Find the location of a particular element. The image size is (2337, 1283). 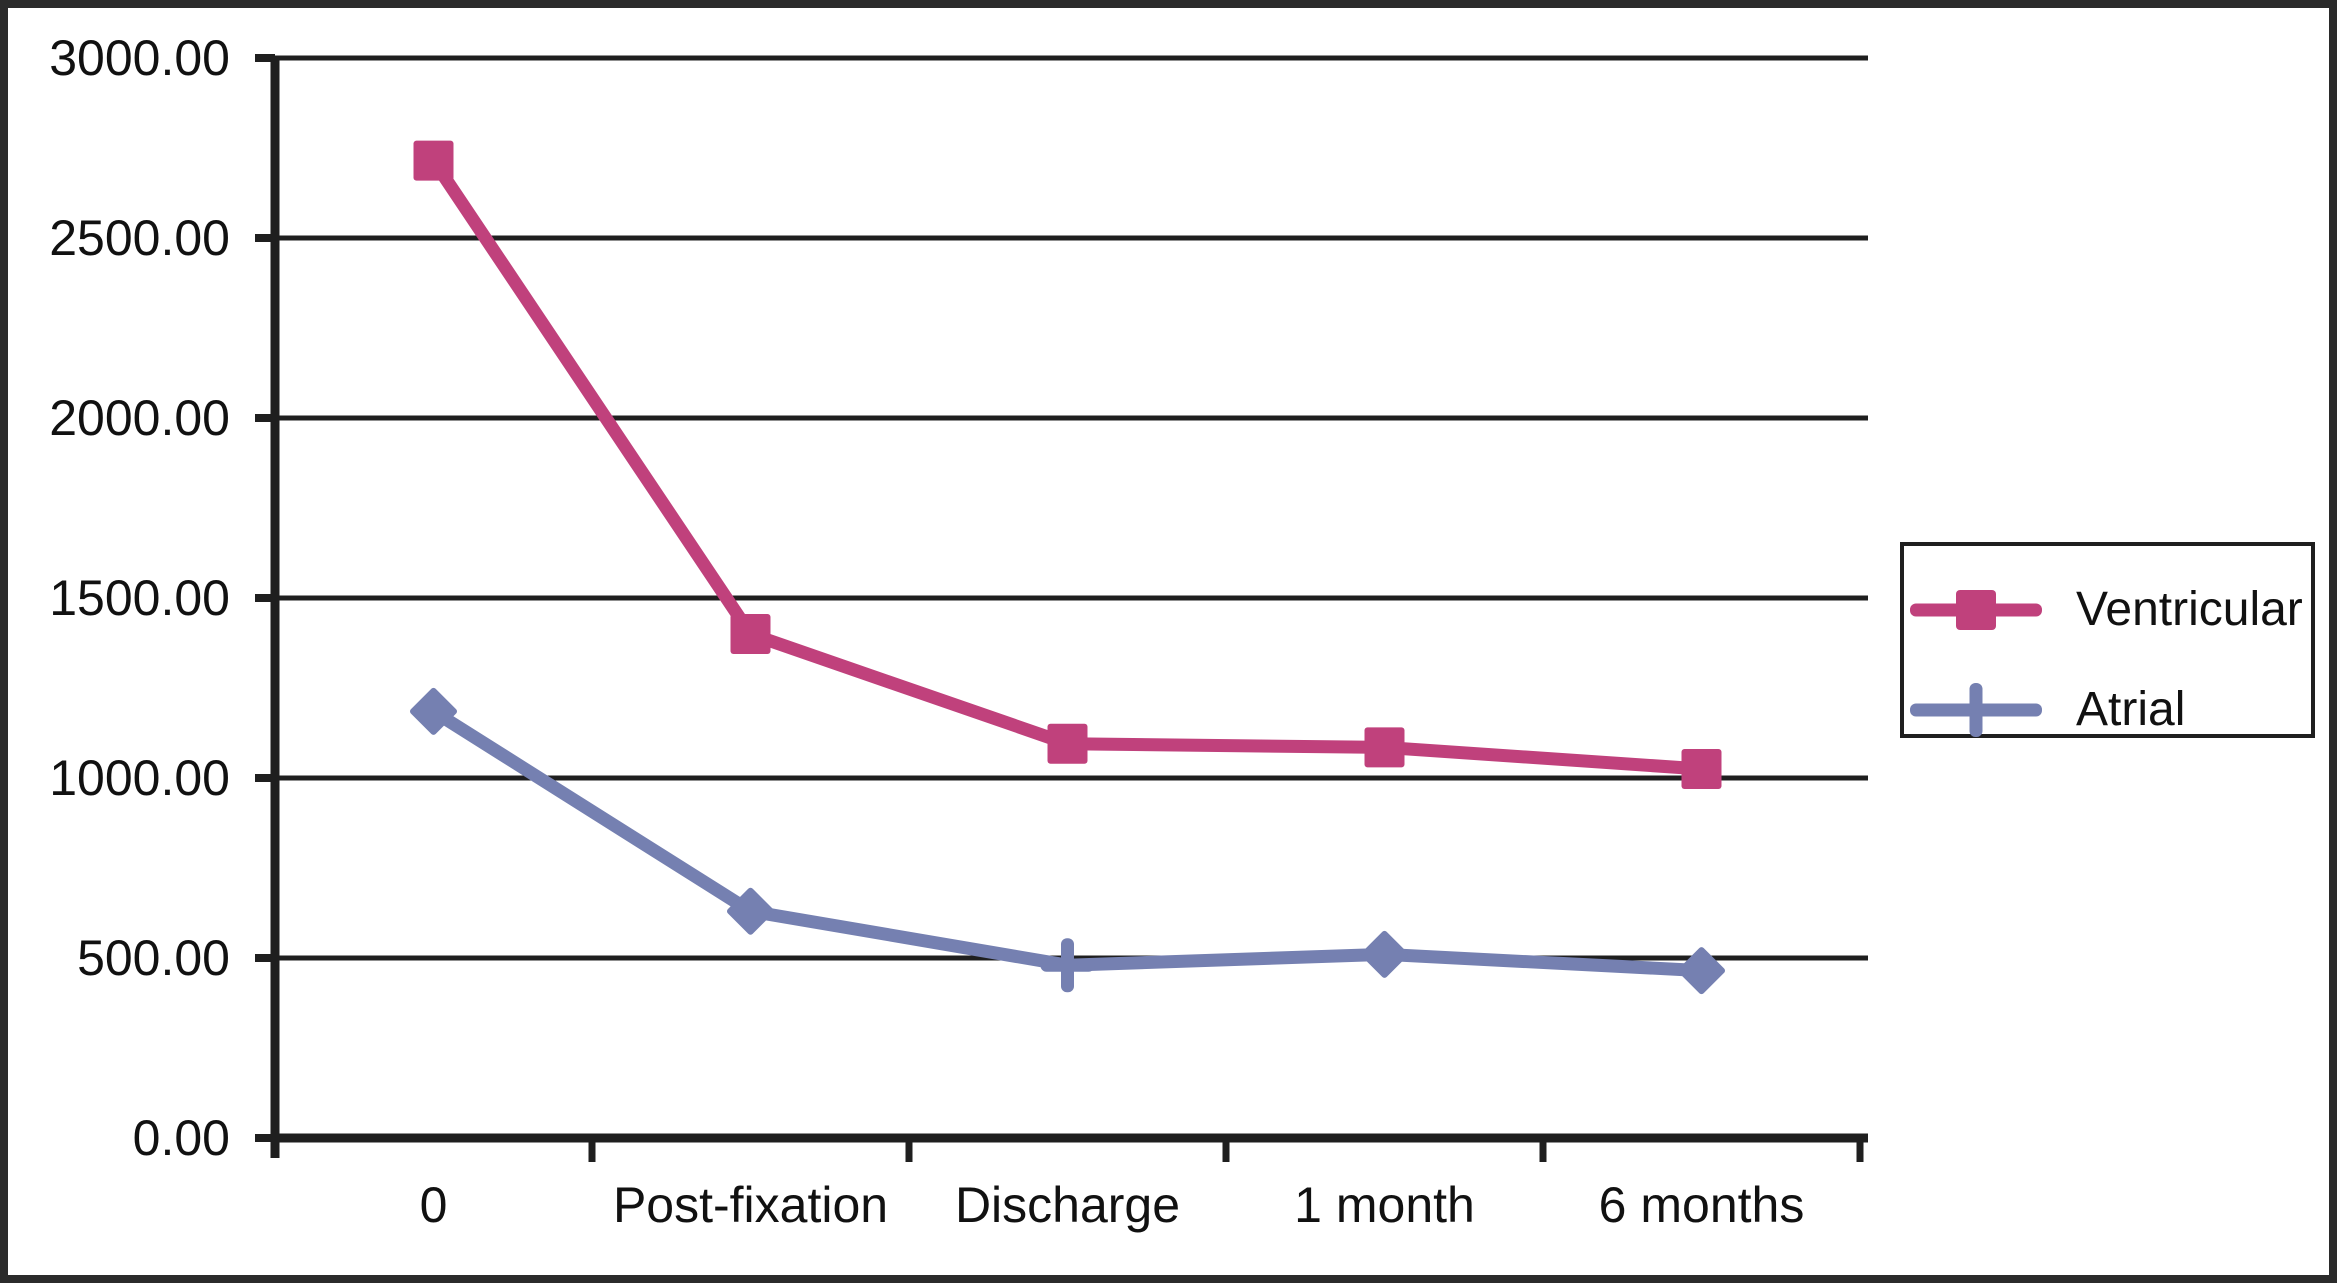

legend-label-atrial: Atrial is located at coordinates (2131, 709).